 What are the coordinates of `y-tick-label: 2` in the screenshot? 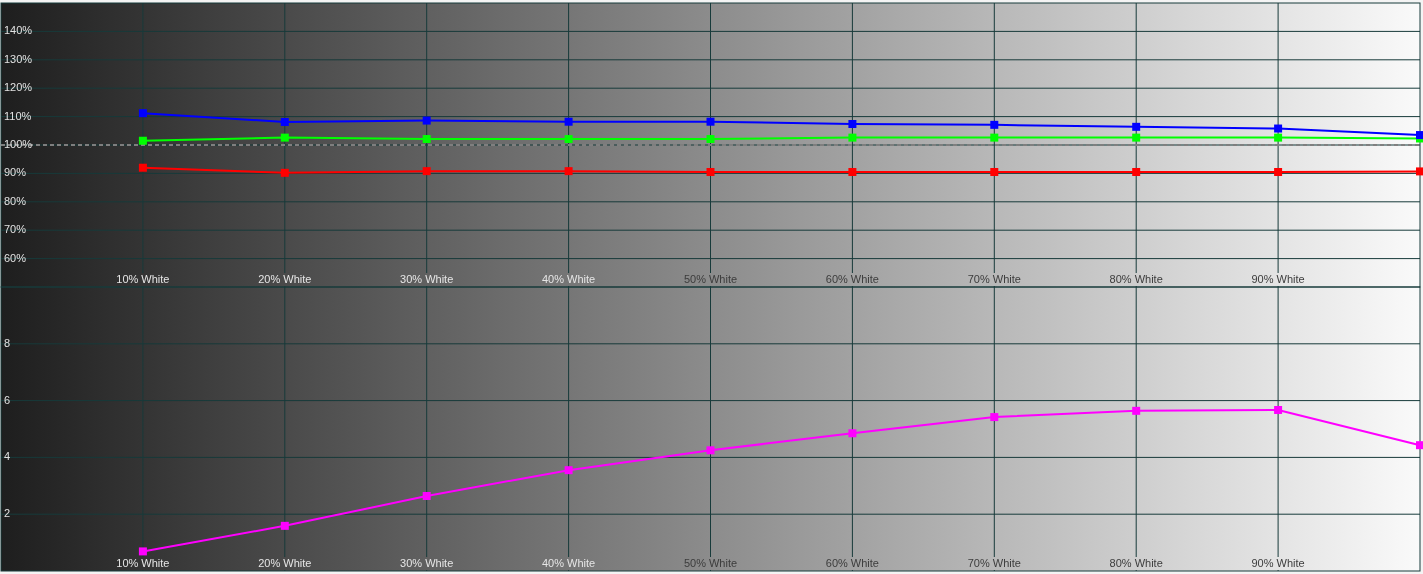 It's located at (7, 513).